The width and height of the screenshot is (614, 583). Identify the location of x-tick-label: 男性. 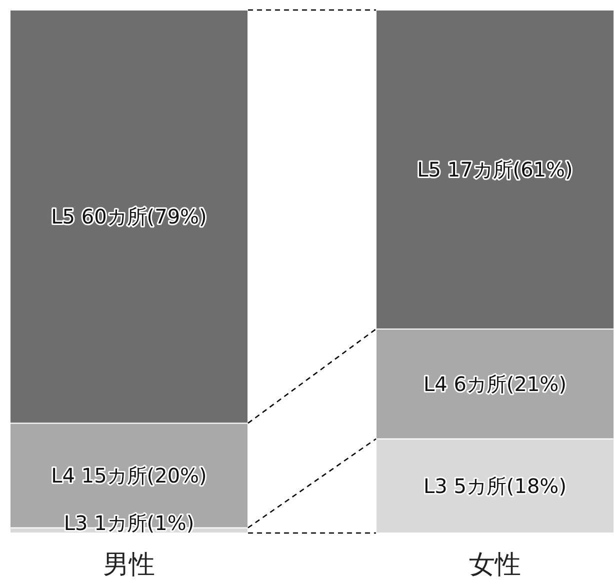
(129, 565).